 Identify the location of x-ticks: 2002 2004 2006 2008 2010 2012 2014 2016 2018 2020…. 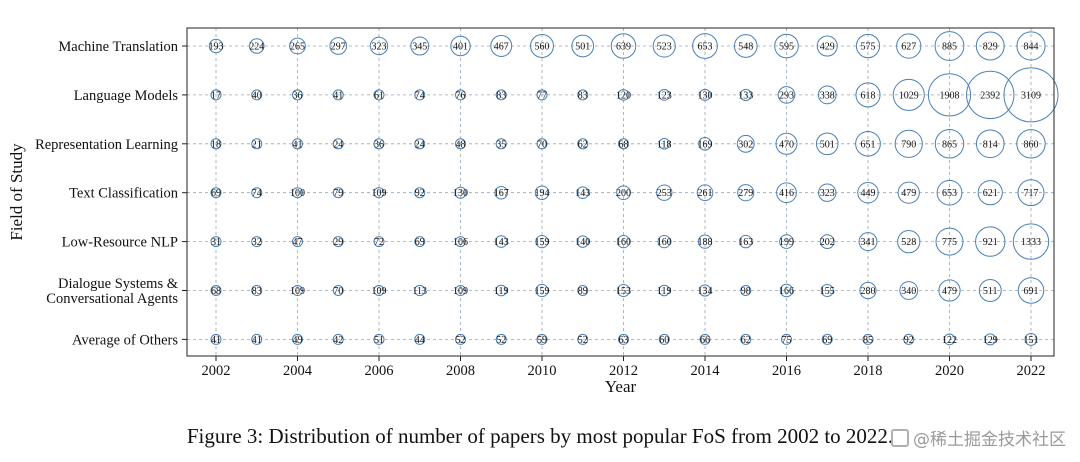
(624, 367).